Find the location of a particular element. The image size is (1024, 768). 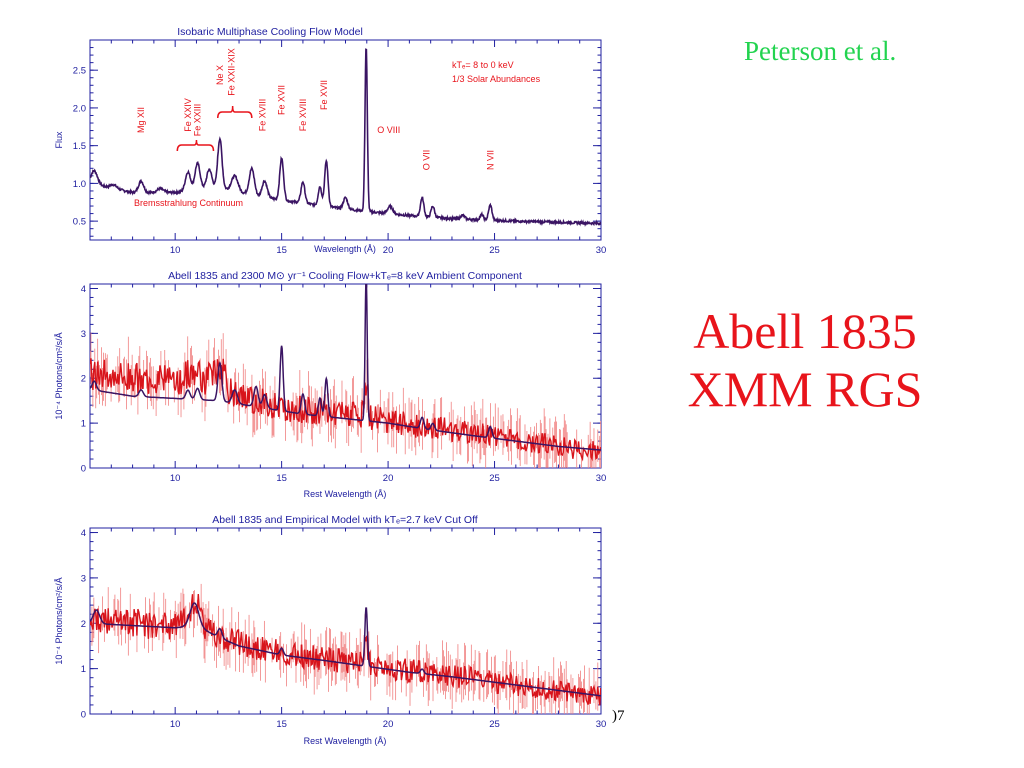

y-tick-label: 0.5 is located at coordinates (79, 222).